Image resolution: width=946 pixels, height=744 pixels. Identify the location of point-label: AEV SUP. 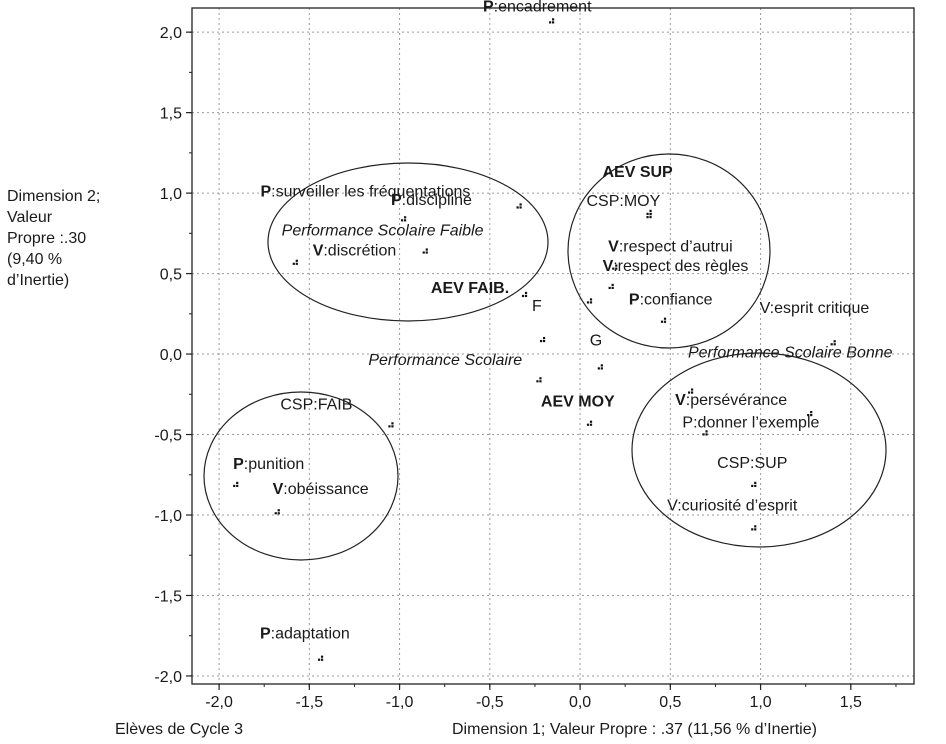
(637, 172).